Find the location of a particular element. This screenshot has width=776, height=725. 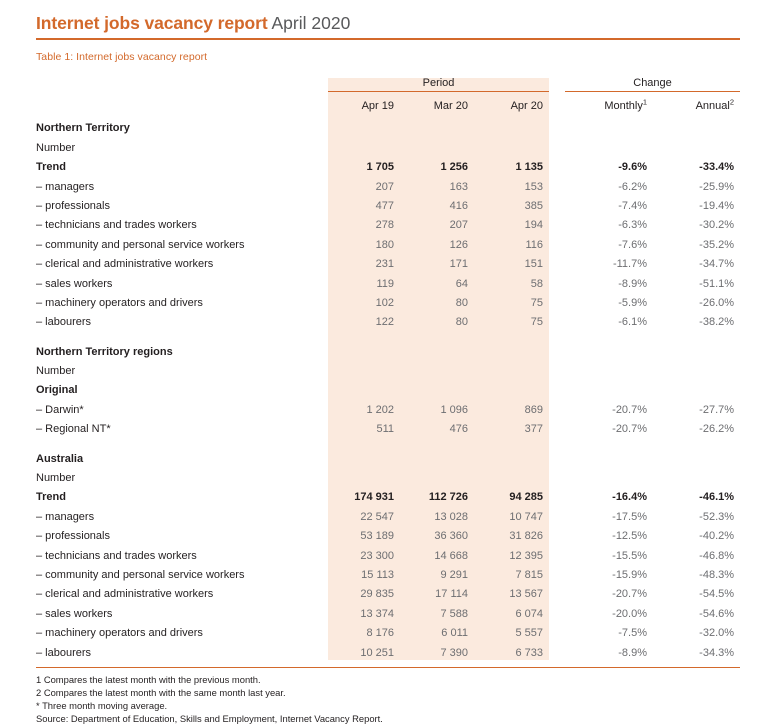

cell-annual: -54.5% is located at coordinates (717, 594).